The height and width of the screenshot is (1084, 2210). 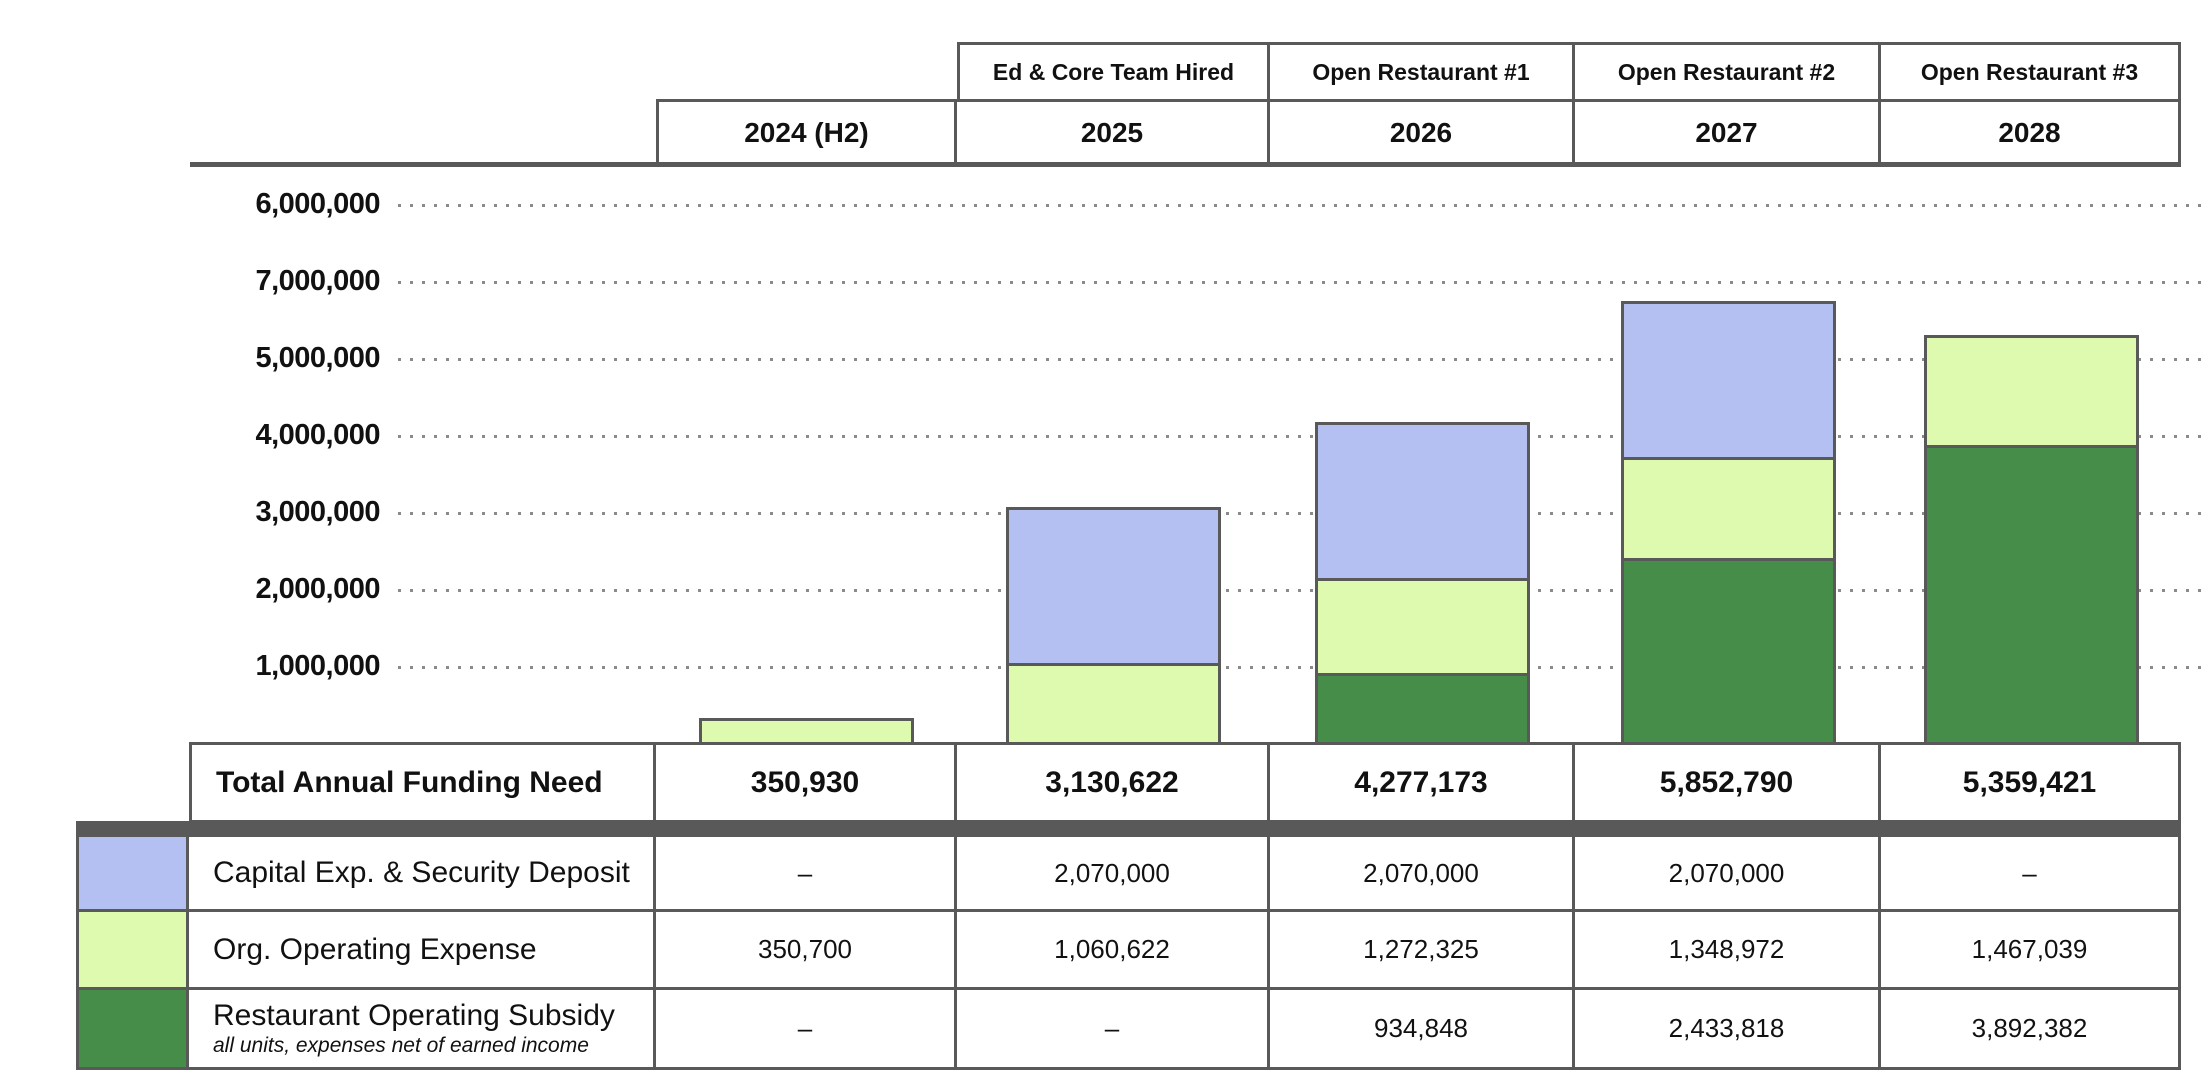 What do you see at coordinates (805, 873) in the screenshot?
I see `capital-exp-2024: –` at bounding box center [805, 873].